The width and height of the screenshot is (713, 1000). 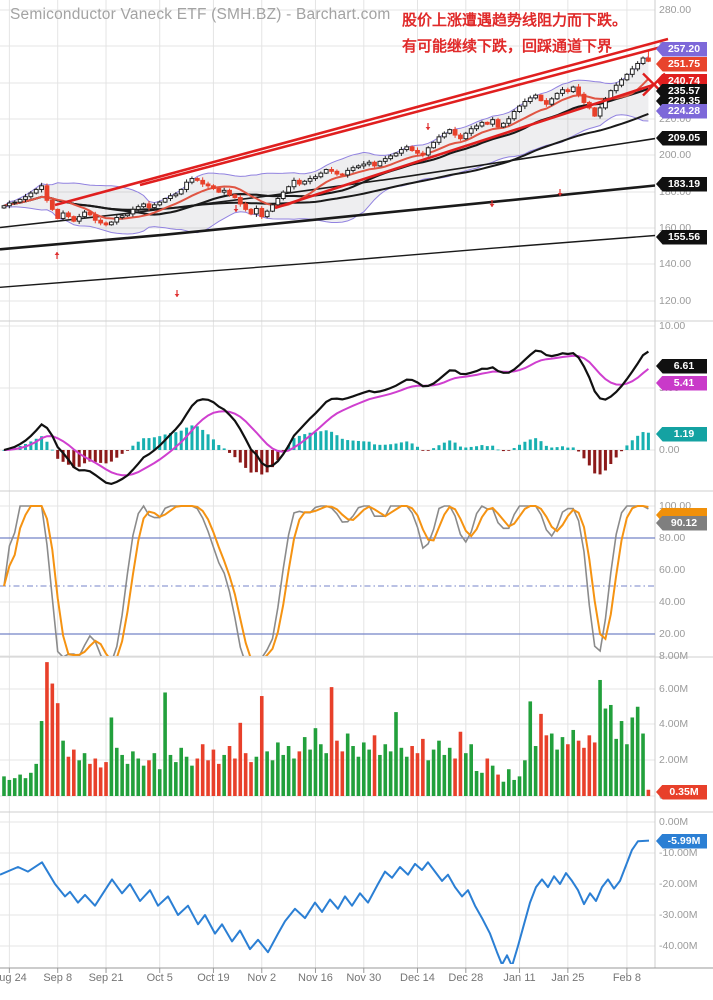 I want to click on macd-panel, so click(x=326, y=417).